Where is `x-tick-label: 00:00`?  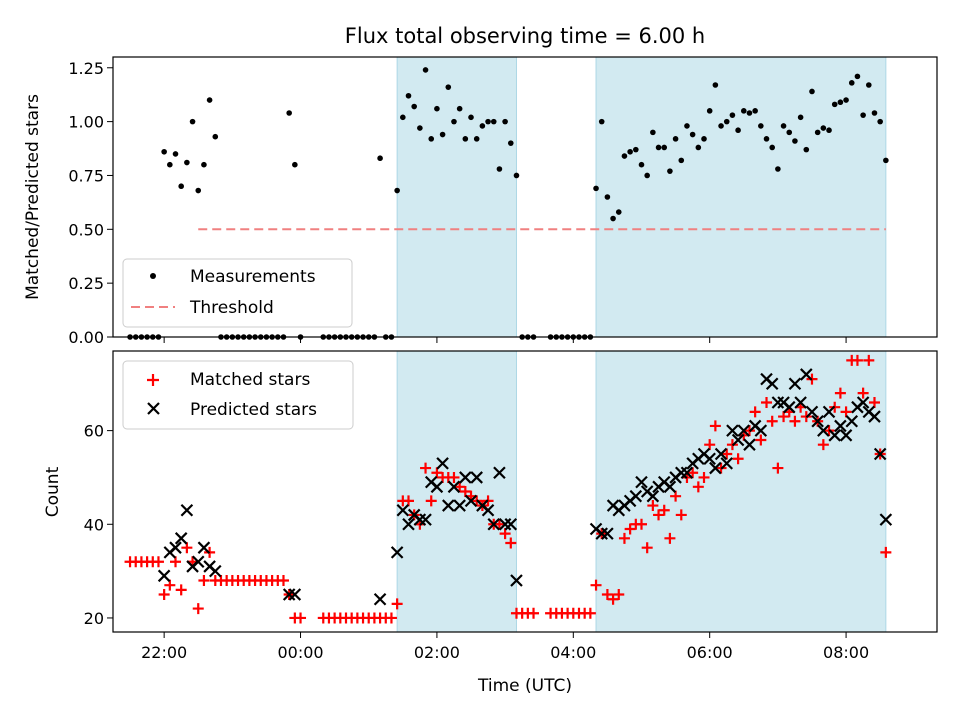
x-tick-label: 00:00 is located at coordinates (300, 652).